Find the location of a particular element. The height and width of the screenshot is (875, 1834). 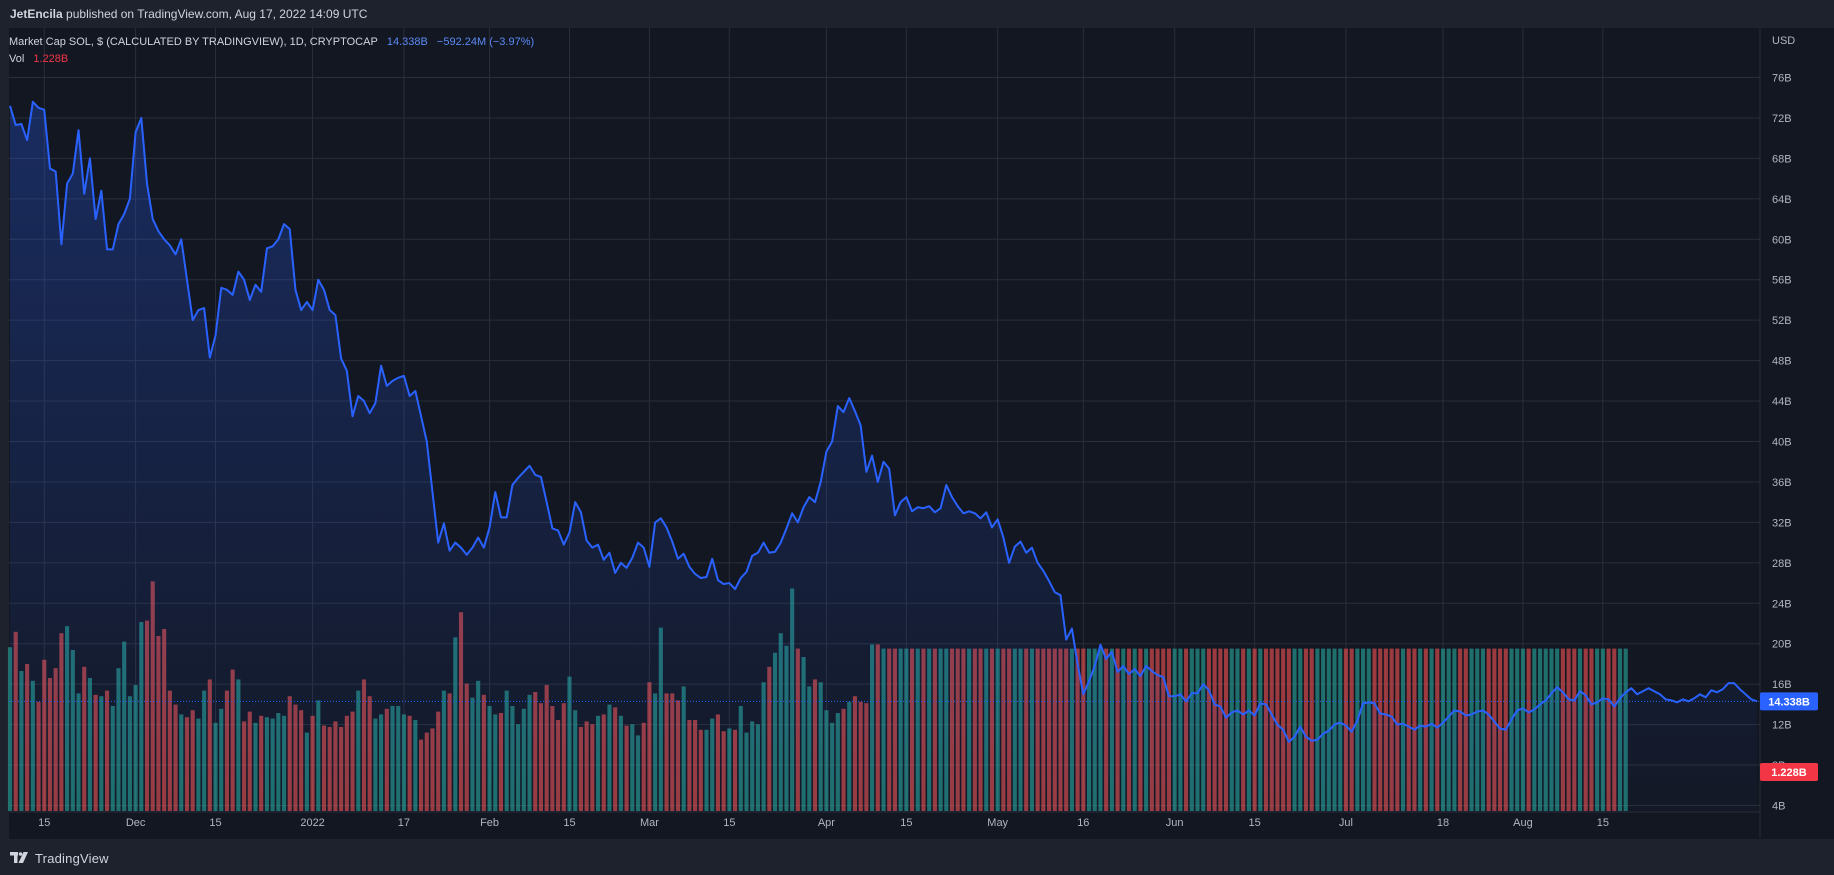

footer-bar: TradingView is located at coordinates (917, 860).